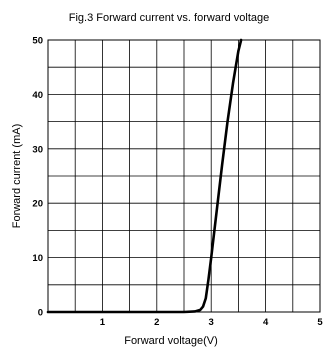 The height and width of the screenshot is (351, 323). Describe the element at coordinates (266, 322) in the screenshot. I see `x-tick-label: 4` at that location.